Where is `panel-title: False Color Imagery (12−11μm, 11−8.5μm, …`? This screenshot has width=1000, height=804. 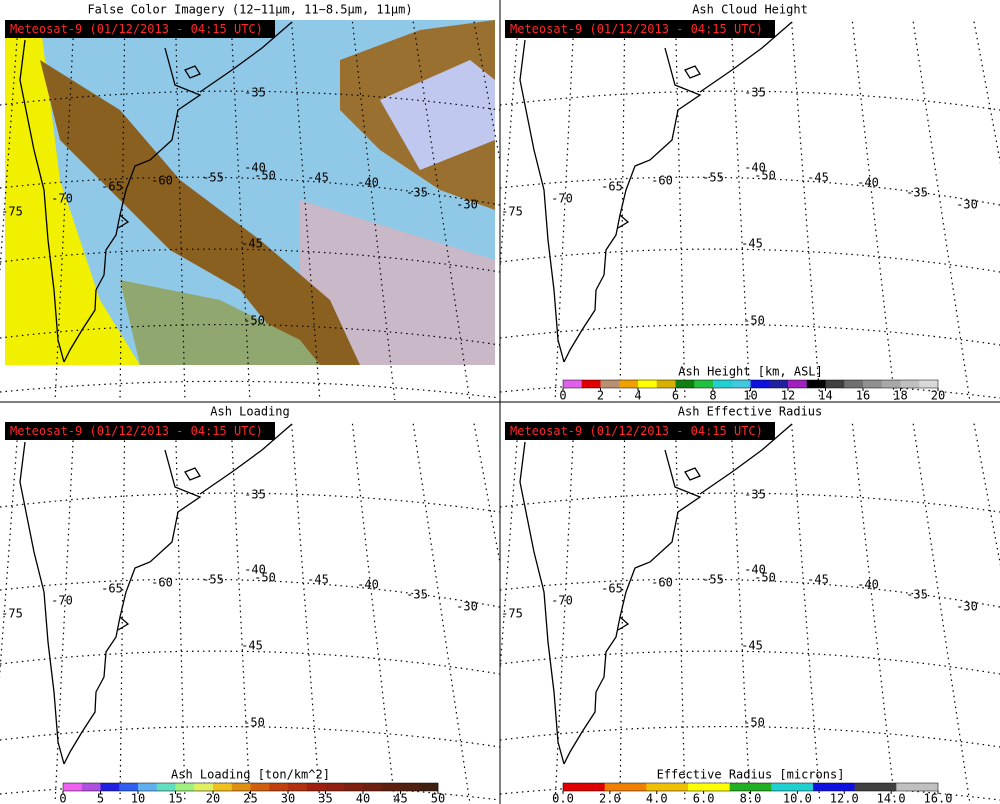
panel-title: False Color Imagery (12−11μm, 11−8.5μm, … is located at coordinates (249, 10).